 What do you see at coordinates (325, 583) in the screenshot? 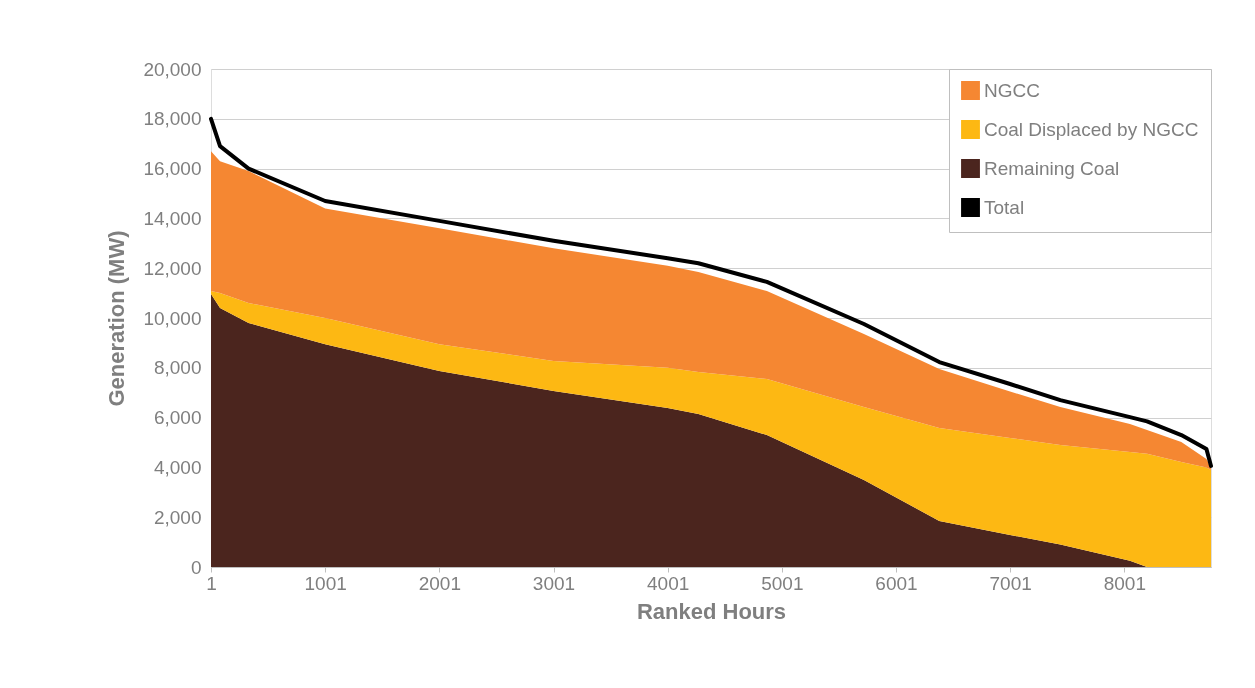
I see `x-tick-label: 1001` at bounding box center [325, 583].